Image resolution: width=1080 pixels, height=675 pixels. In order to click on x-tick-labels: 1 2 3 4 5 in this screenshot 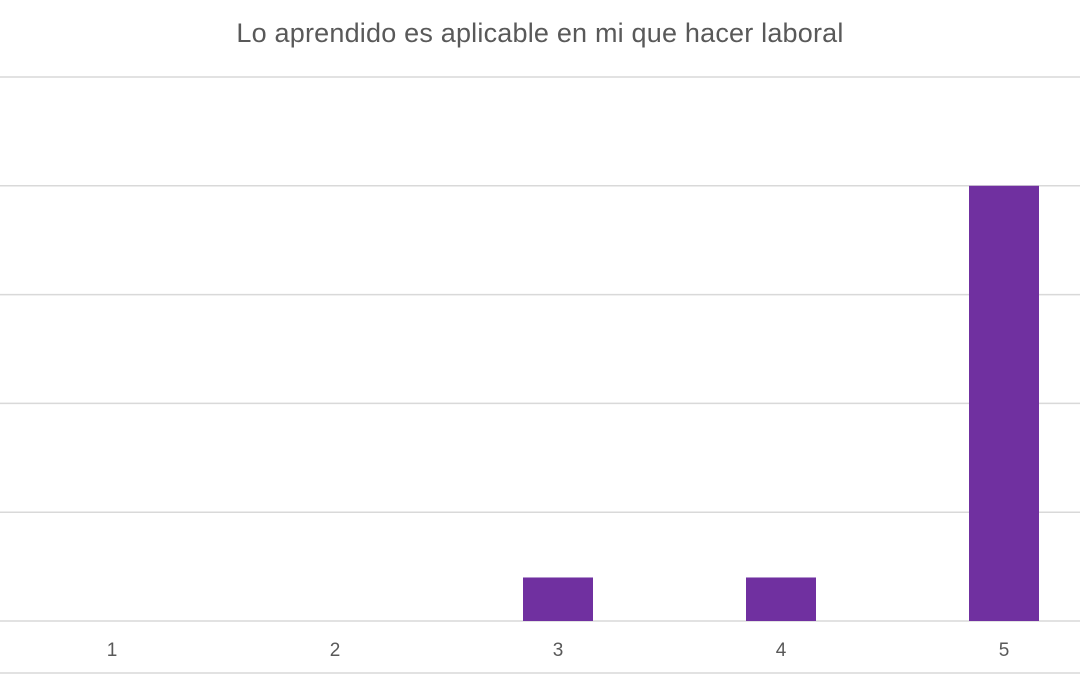, I will do `click(558, 650)`.